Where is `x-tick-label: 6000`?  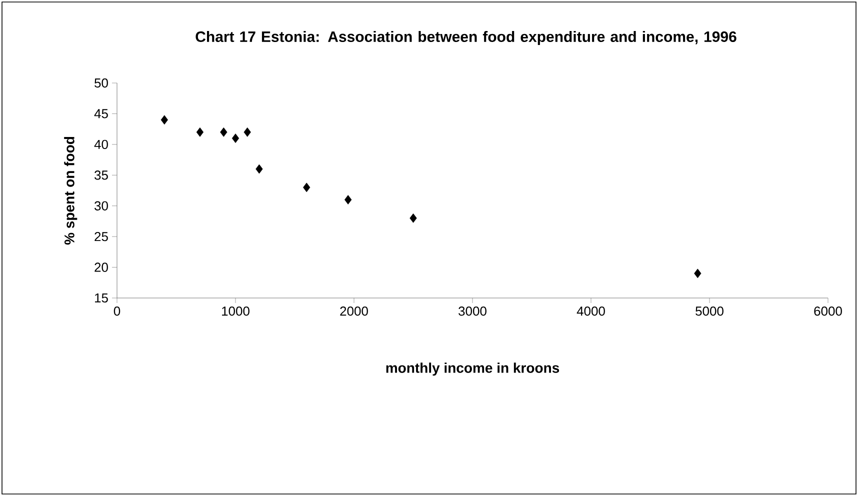 x-tick-label: 6000 is located at coordinates (828, 311).